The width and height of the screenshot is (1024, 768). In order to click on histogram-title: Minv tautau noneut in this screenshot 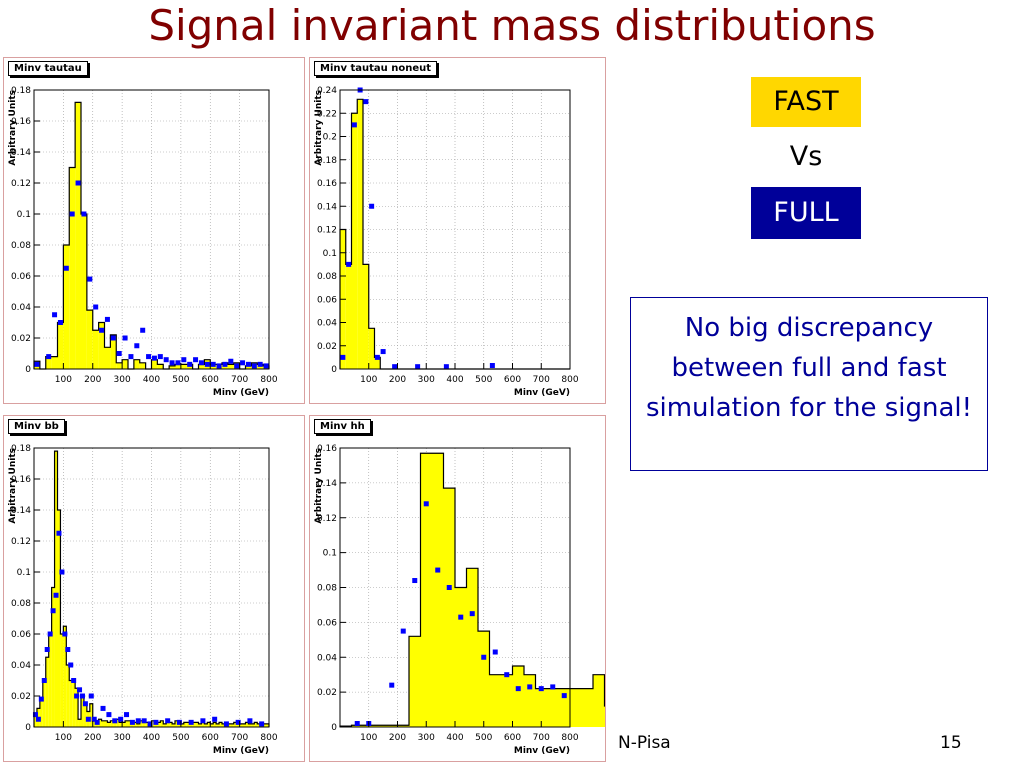, I will do `click(376, 68)`.